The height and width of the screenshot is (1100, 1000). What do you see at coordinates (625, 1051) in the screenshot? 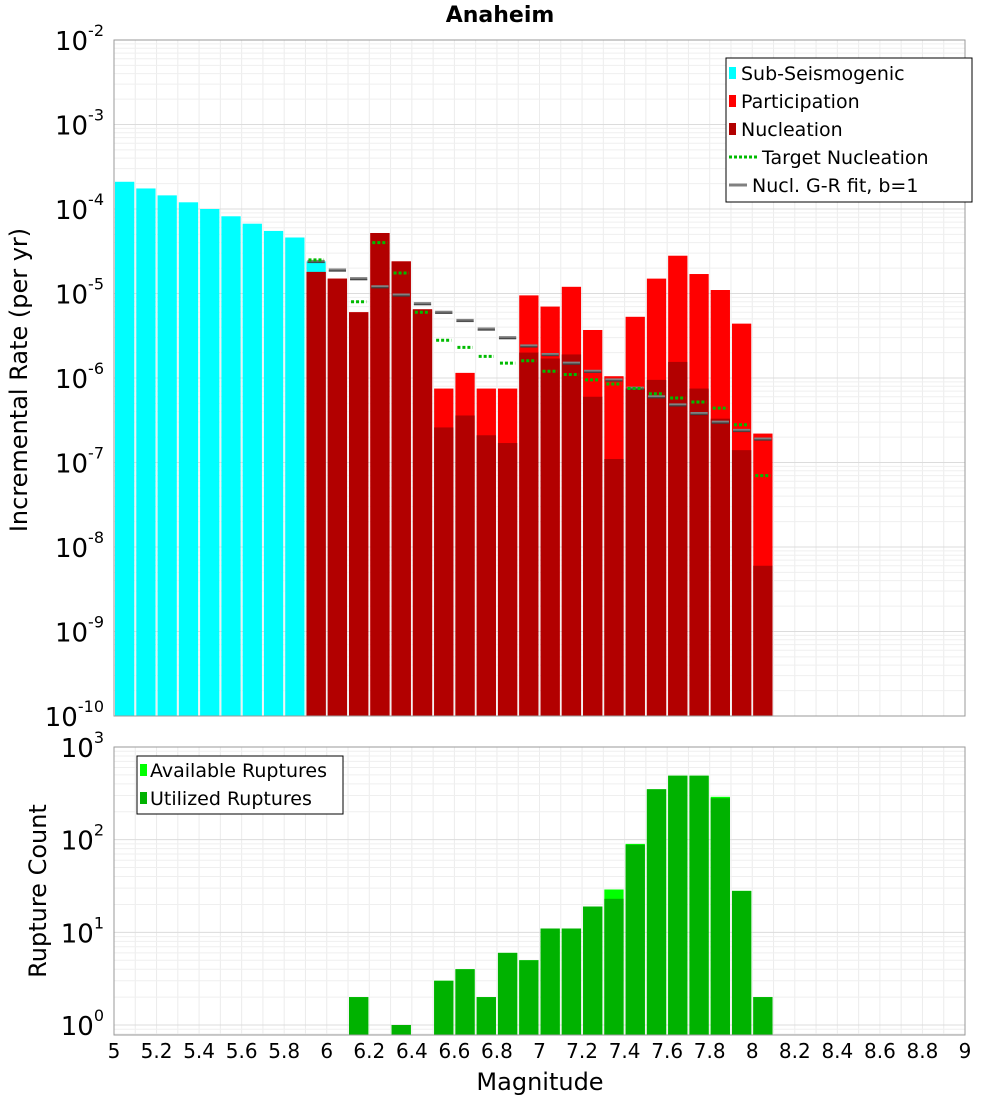
I see `x-tick-label: 7.4` at bounding box center [625, 1051].